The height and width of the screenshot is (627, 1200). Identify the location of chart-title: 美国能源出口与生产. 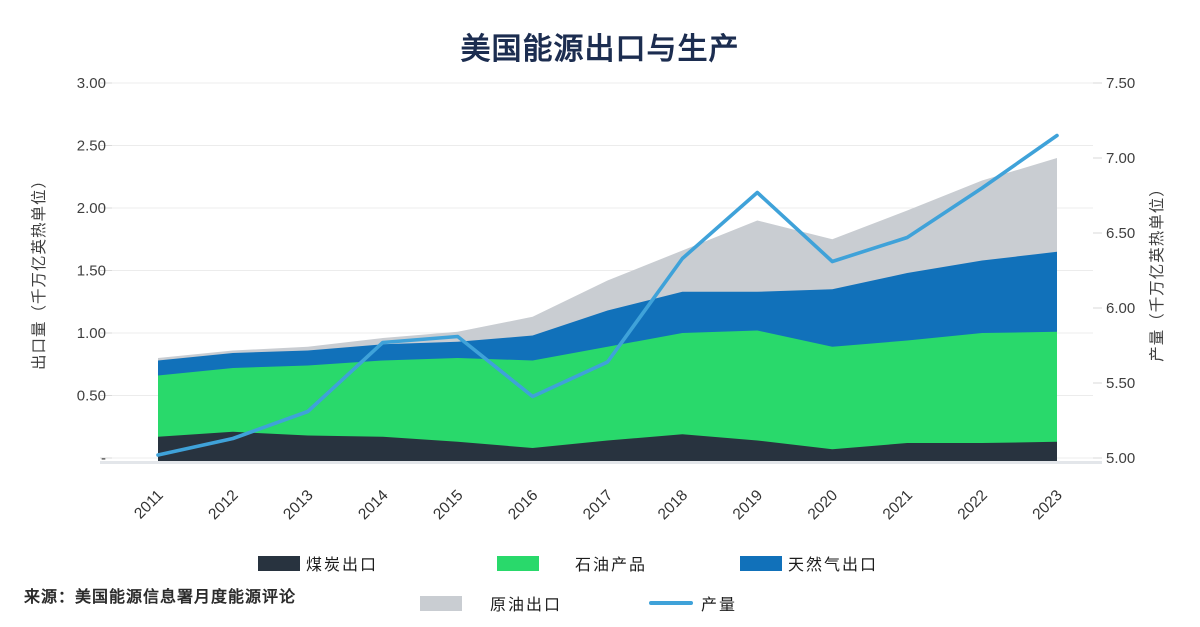
(600, 49).